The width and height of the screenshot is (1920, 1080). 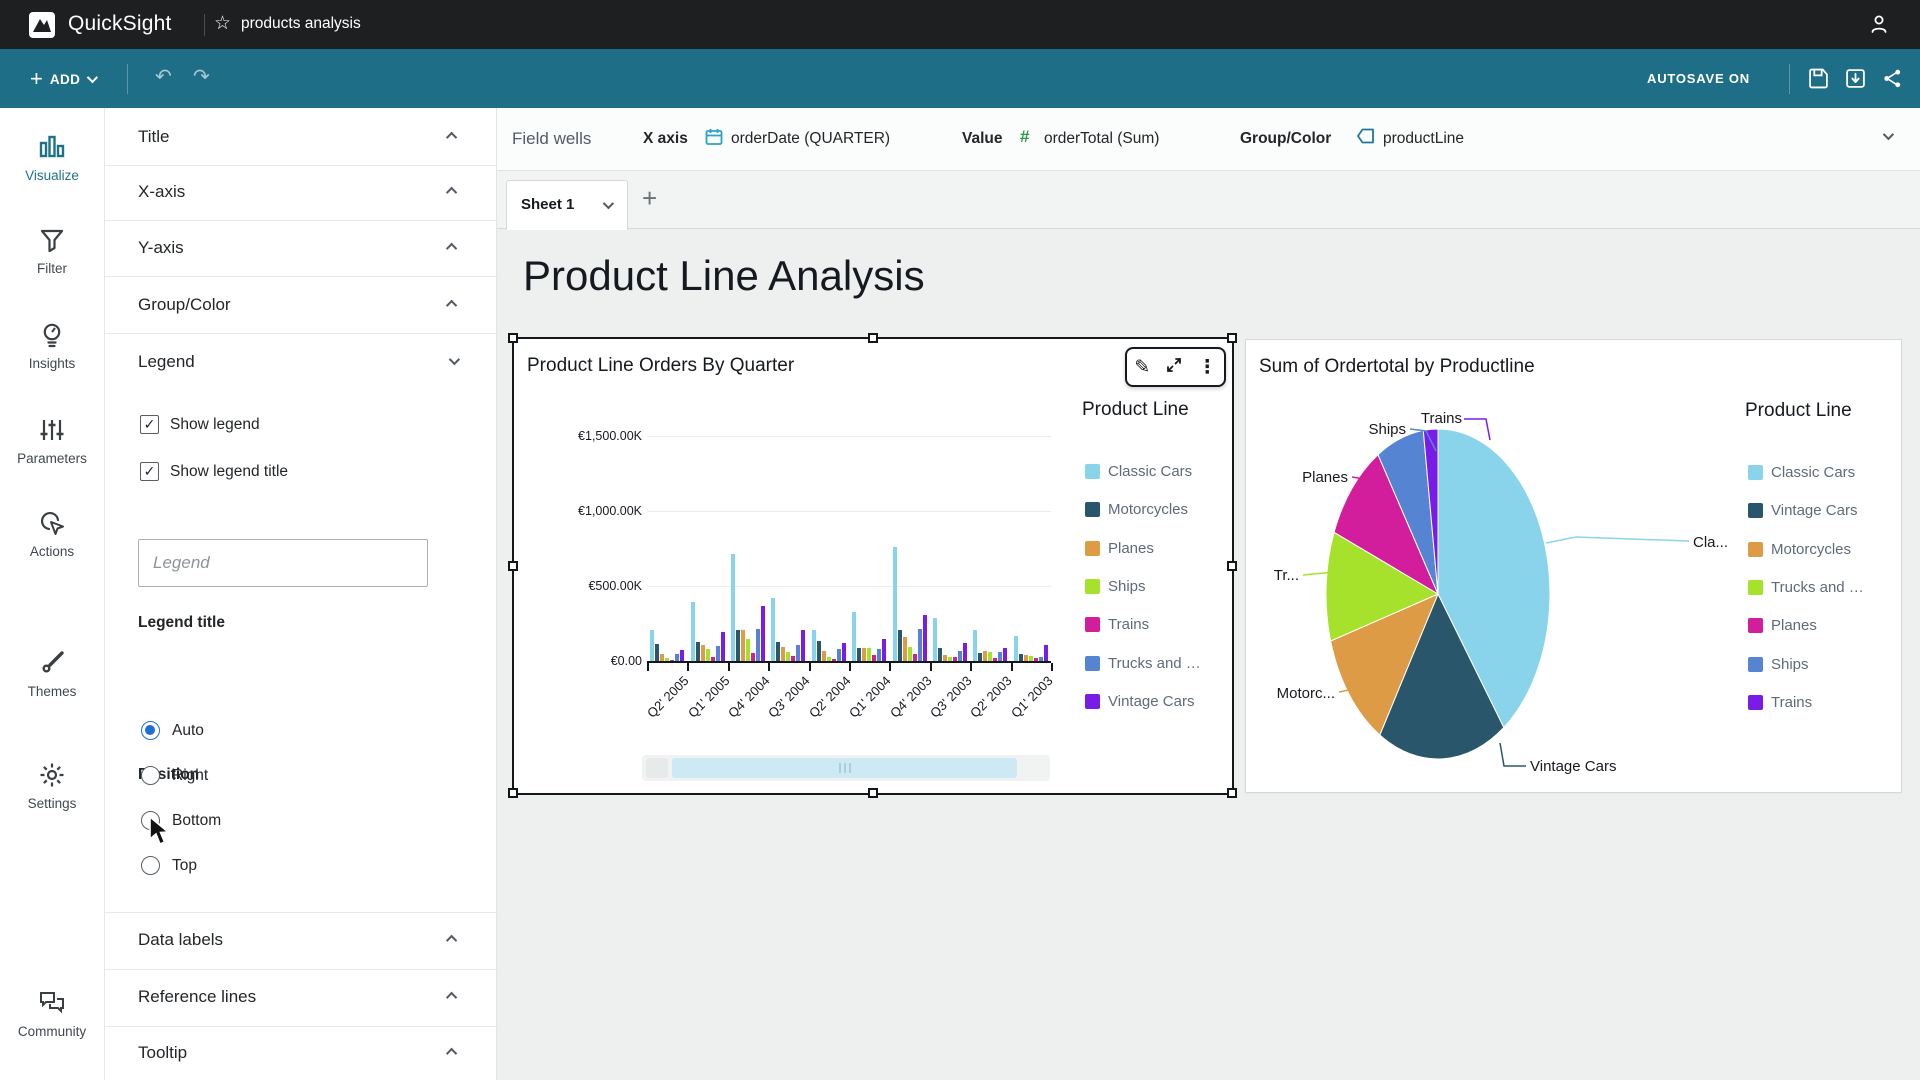 I want to click on sheet-tab-chevron-icon, so click(x=608, y=203).